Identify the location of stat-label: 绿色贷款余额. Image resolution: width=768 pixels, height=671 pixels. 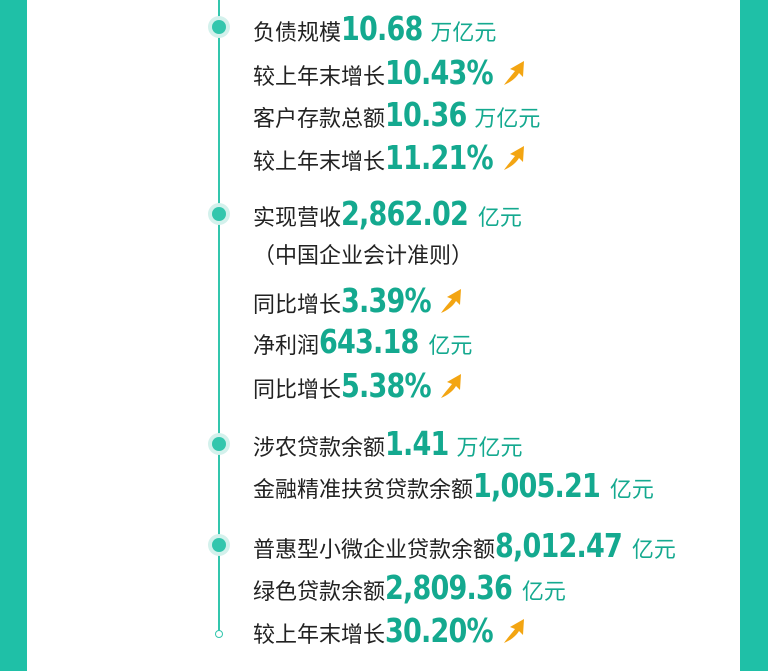
(319, 592).